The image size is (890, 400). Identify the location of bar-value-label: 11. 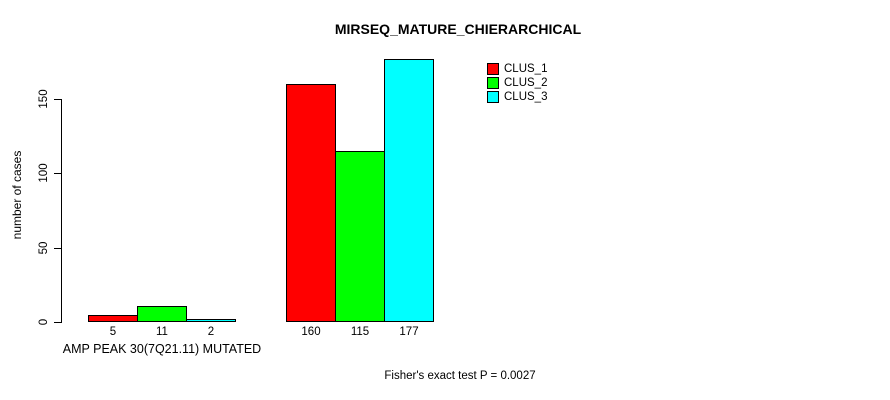
(162, 332).